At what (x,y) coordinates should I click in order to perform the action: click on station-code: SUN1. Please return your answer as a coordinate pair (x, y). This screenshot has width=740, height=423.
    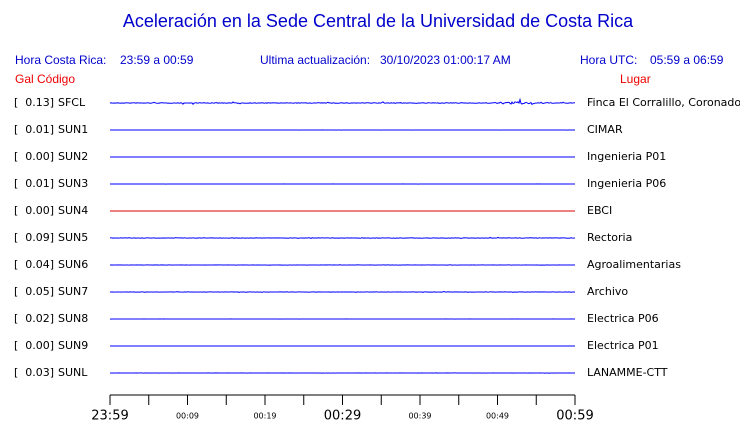
    Looking at the image, I should click on (73, 129).